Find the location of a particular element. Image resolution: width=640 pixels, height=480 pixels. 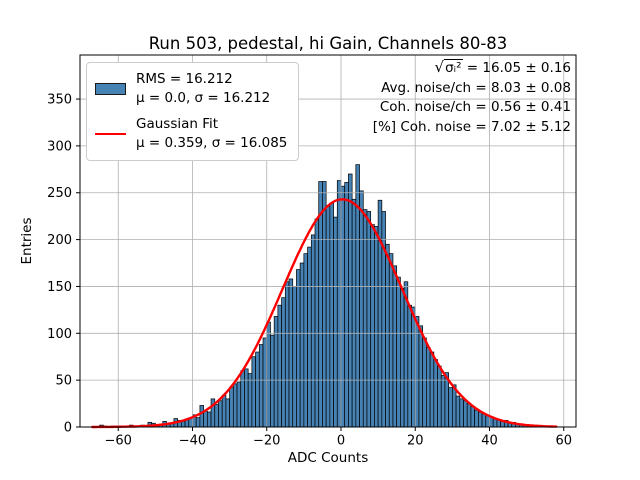

x-tick-label: −20 is located at coordinates (266, 441).